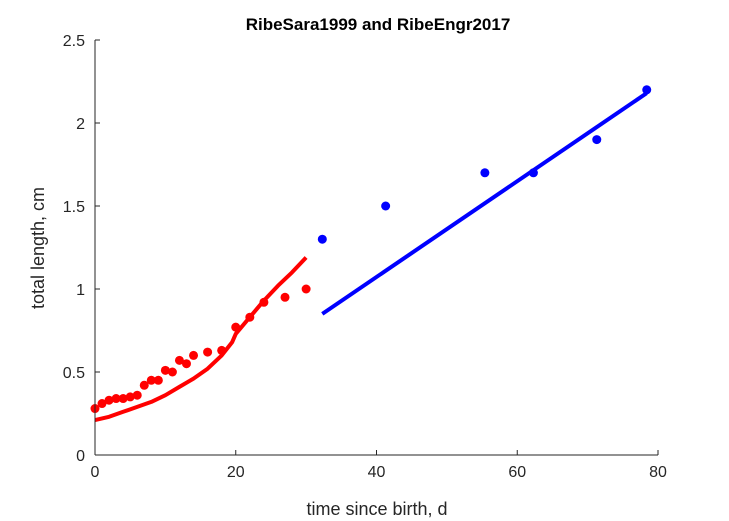  I want to click on y-ticks: 0 0.5 1 1.5 2 2.5, so click(81, 249).